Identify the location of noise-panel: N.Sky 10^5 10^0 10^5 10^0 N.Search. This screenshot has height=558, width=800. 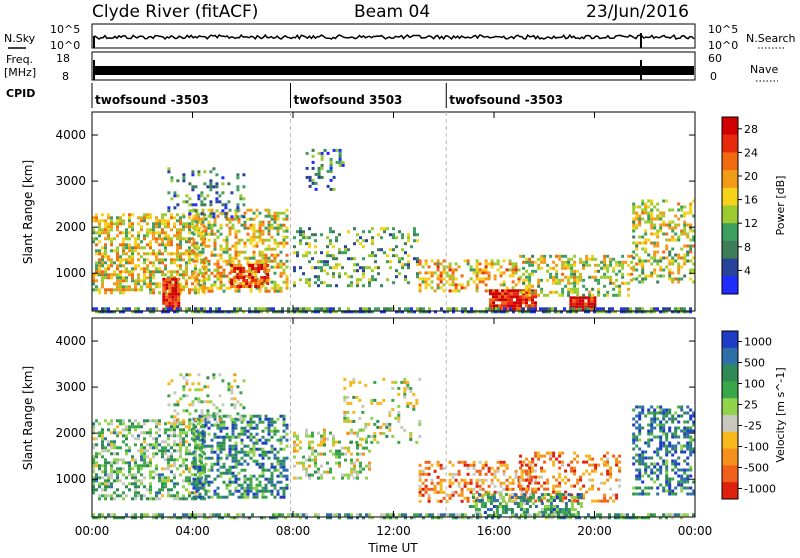
(400, 37).